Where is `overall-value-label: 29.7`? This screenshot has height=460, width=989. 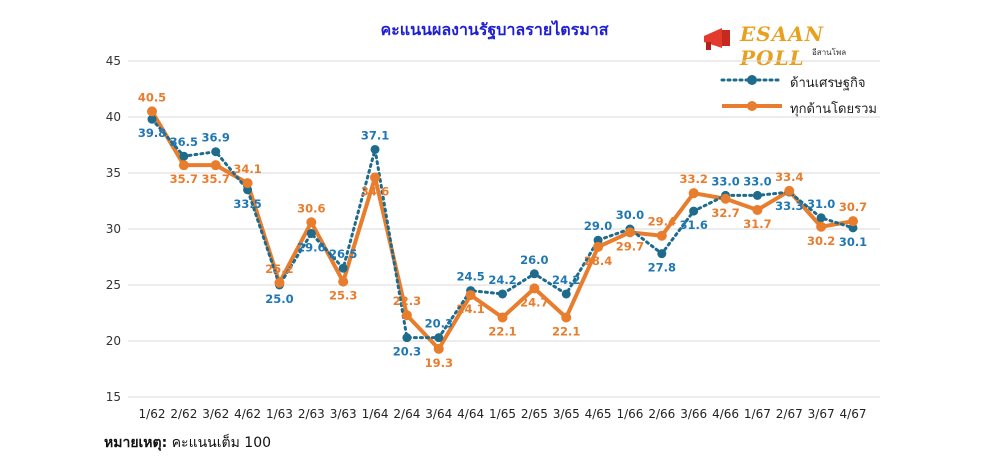 overall-value-label: 29.7 is located at coordinates (630, 246).